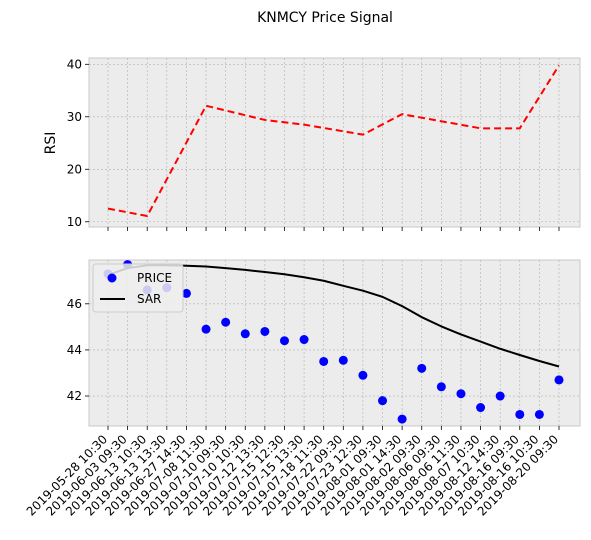 Image resolution: width=591 pixels, height=540 pixels. What do you see at coordinates (74, 169) in the screenshot?
I see `rsi-ytick-label: 20` at bounding box center [74, 169].